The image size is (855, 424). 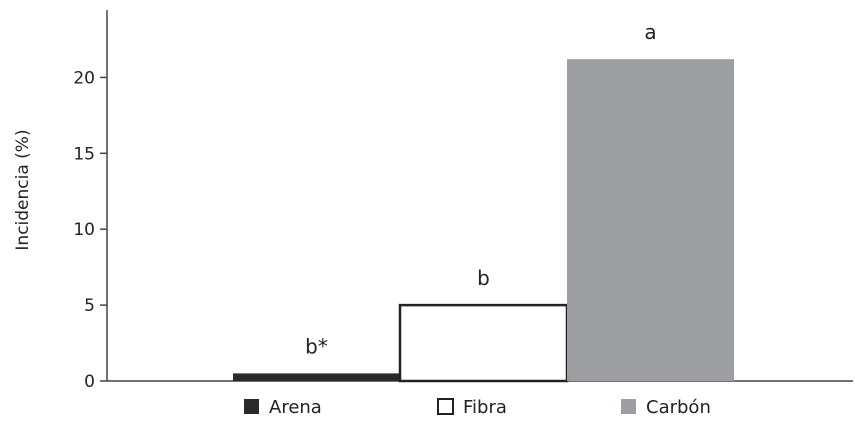 What do you see at coordinates (23, 189) in the screenshot?
I see `y-axis-label: Incidencia (%)` at bounding box center [23, 189].